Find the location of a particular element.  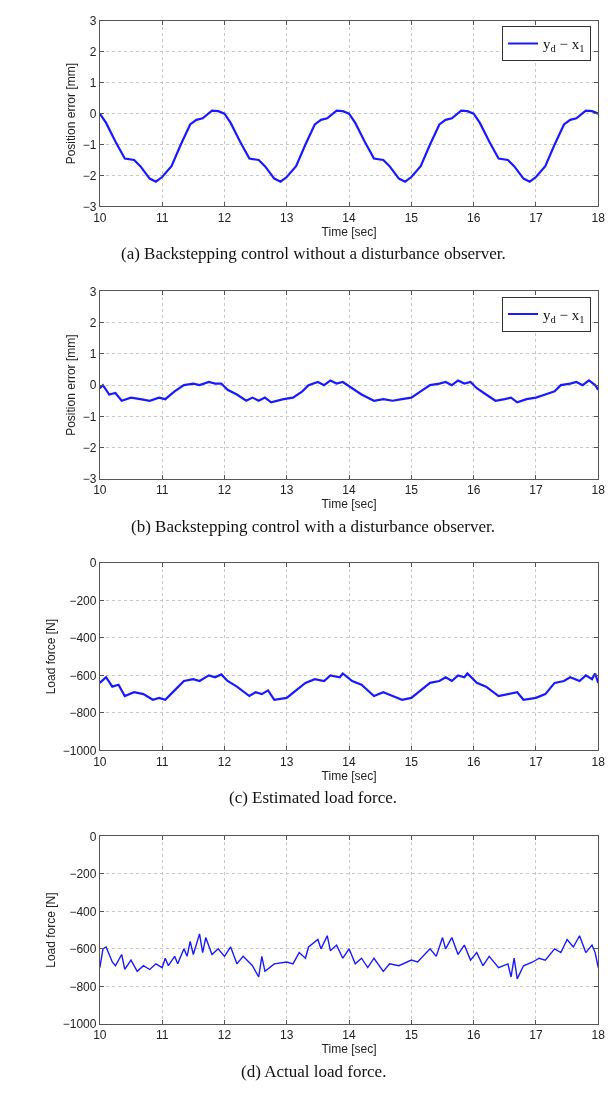

text: (c) Estimated load force. is located at coordinates (313, 797).